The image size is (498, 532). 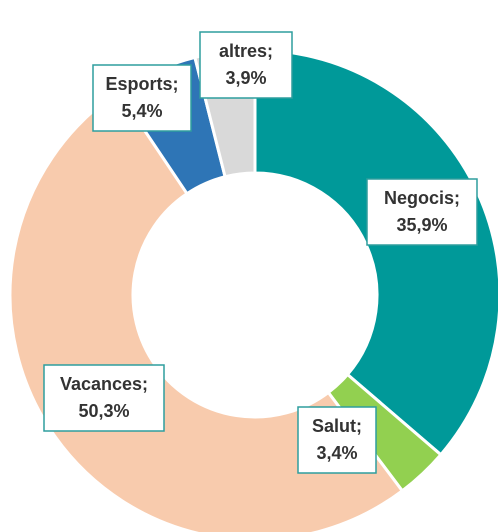 I want to click on category-label: Salut;, so click(x=337, y=426).